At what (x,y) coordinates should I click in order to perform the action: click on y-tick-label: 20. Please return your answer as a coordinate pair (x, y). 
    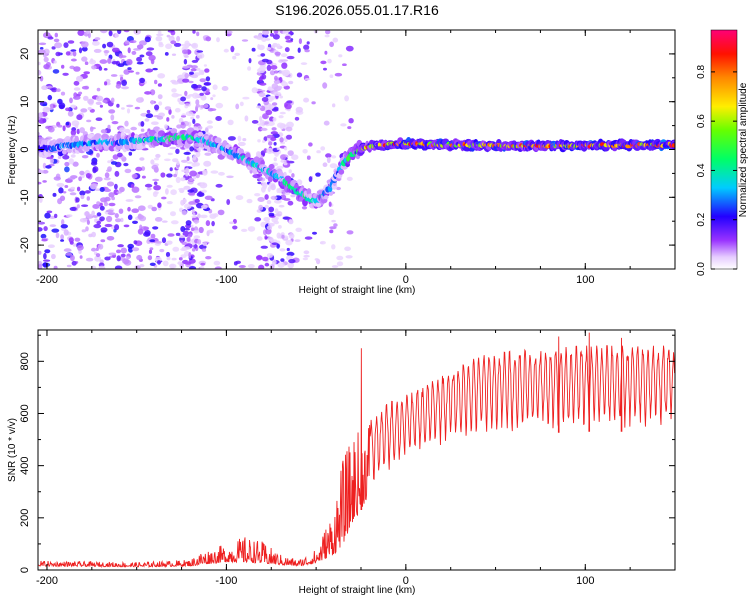
    Looking at the image, I should click on (25, 54).